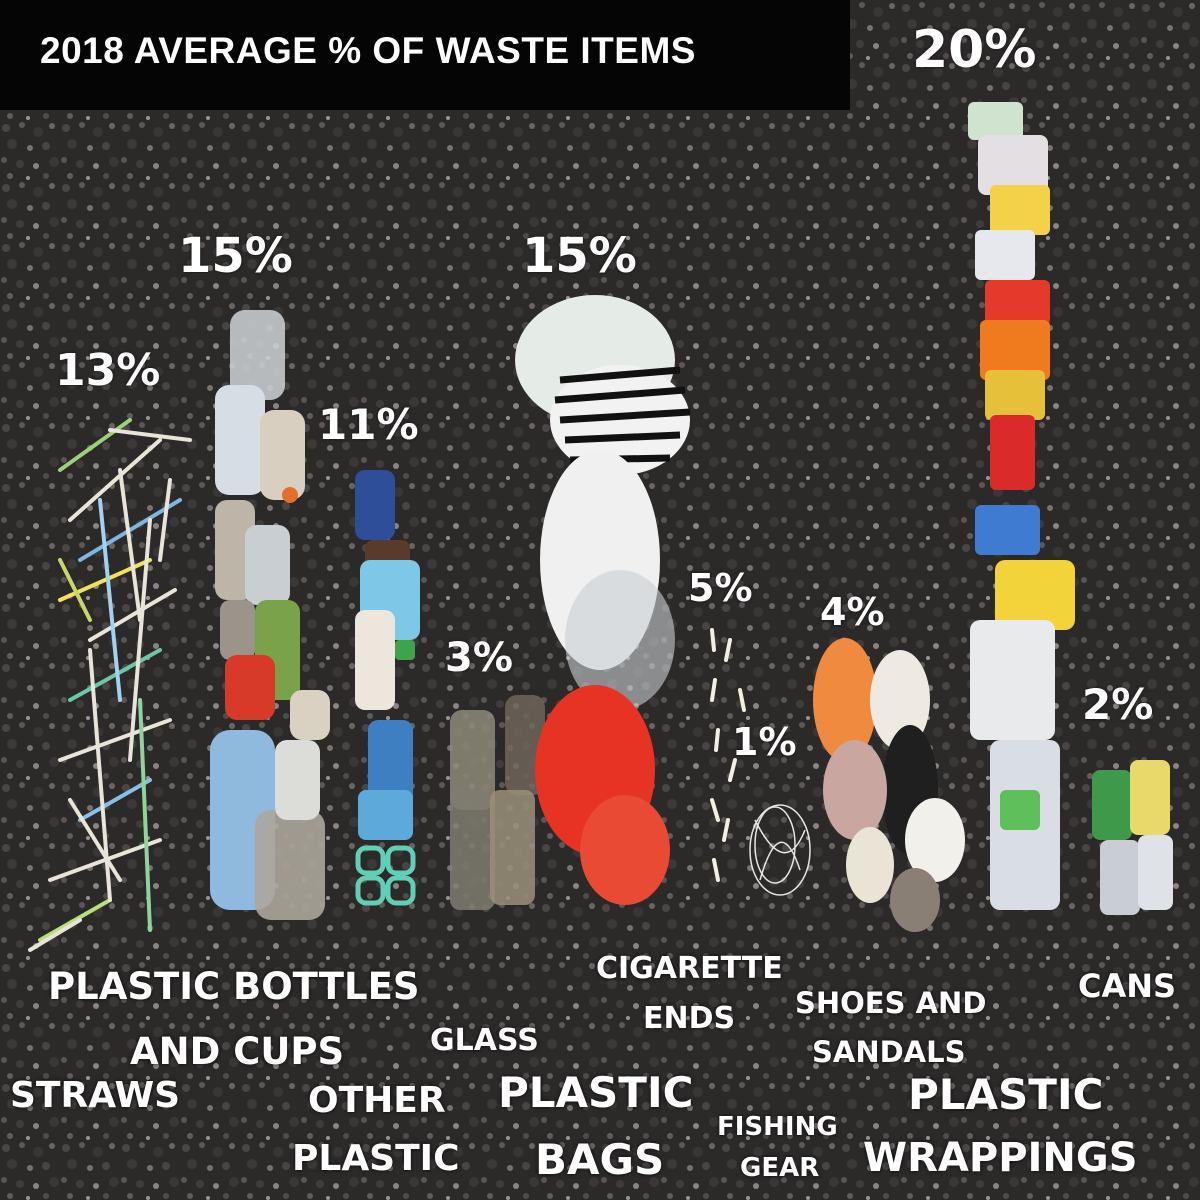  Describe the element at coordinates (777, 1127) in the screenshot. I see `label-fishing-line1: FISHING` at that location.